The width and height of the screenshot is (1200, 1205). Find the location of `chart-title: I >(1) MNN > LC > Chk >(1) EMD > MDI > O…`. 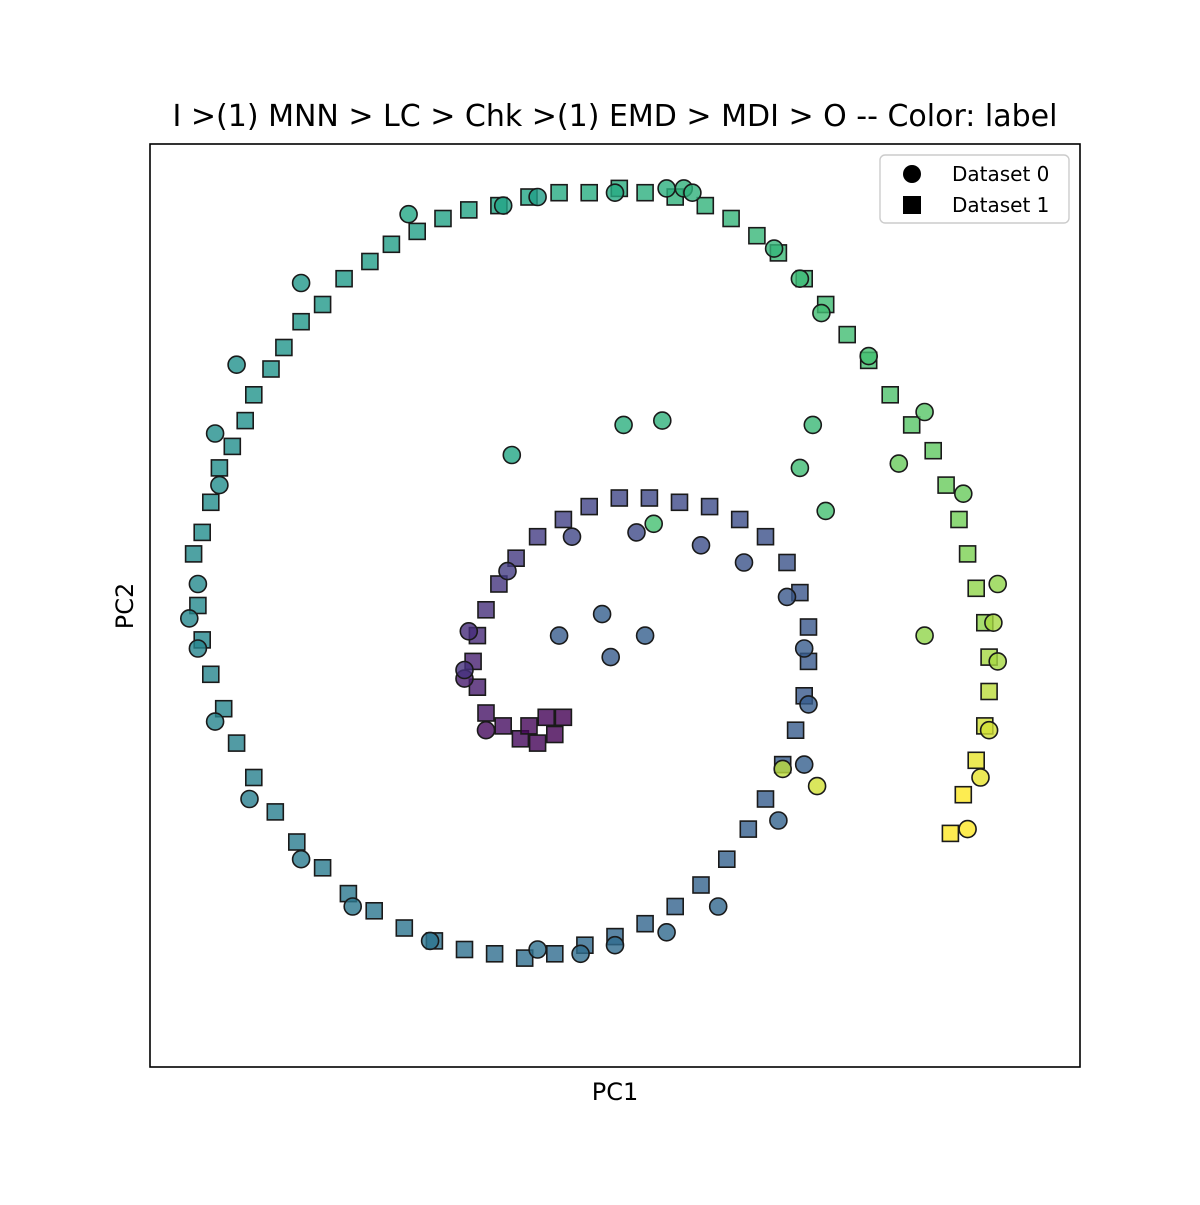

chart-title: I >(1) MNN > LC > Chk >(1) EMD > MDI > O… is located at coordinates (615, 116).